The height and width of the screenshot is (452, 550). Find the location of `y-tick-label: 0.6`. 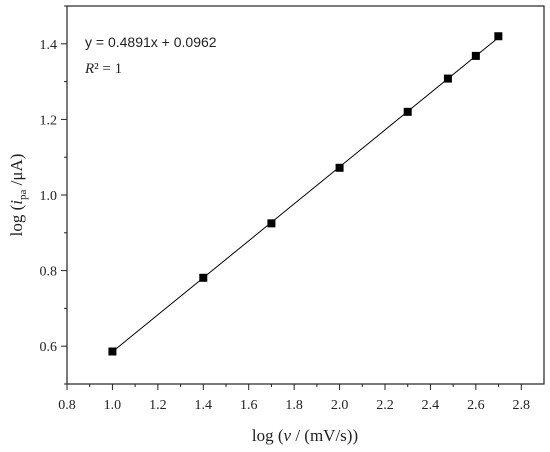

y-tick-label: 0.6 is located at coordinates (49, 347).